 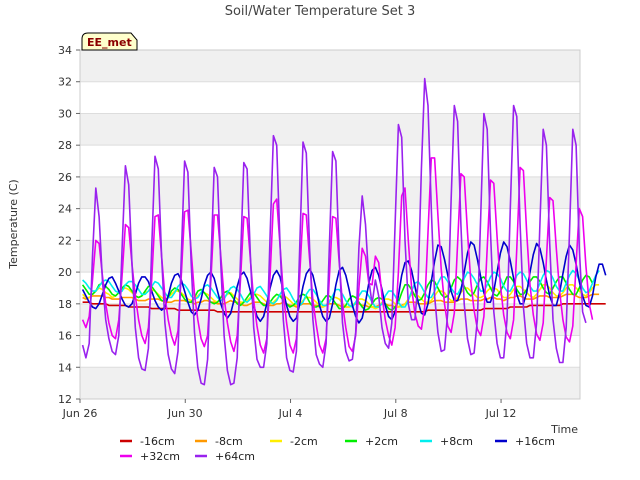 I want to click on y-tick-label: 24, so click(x=65, y=209).